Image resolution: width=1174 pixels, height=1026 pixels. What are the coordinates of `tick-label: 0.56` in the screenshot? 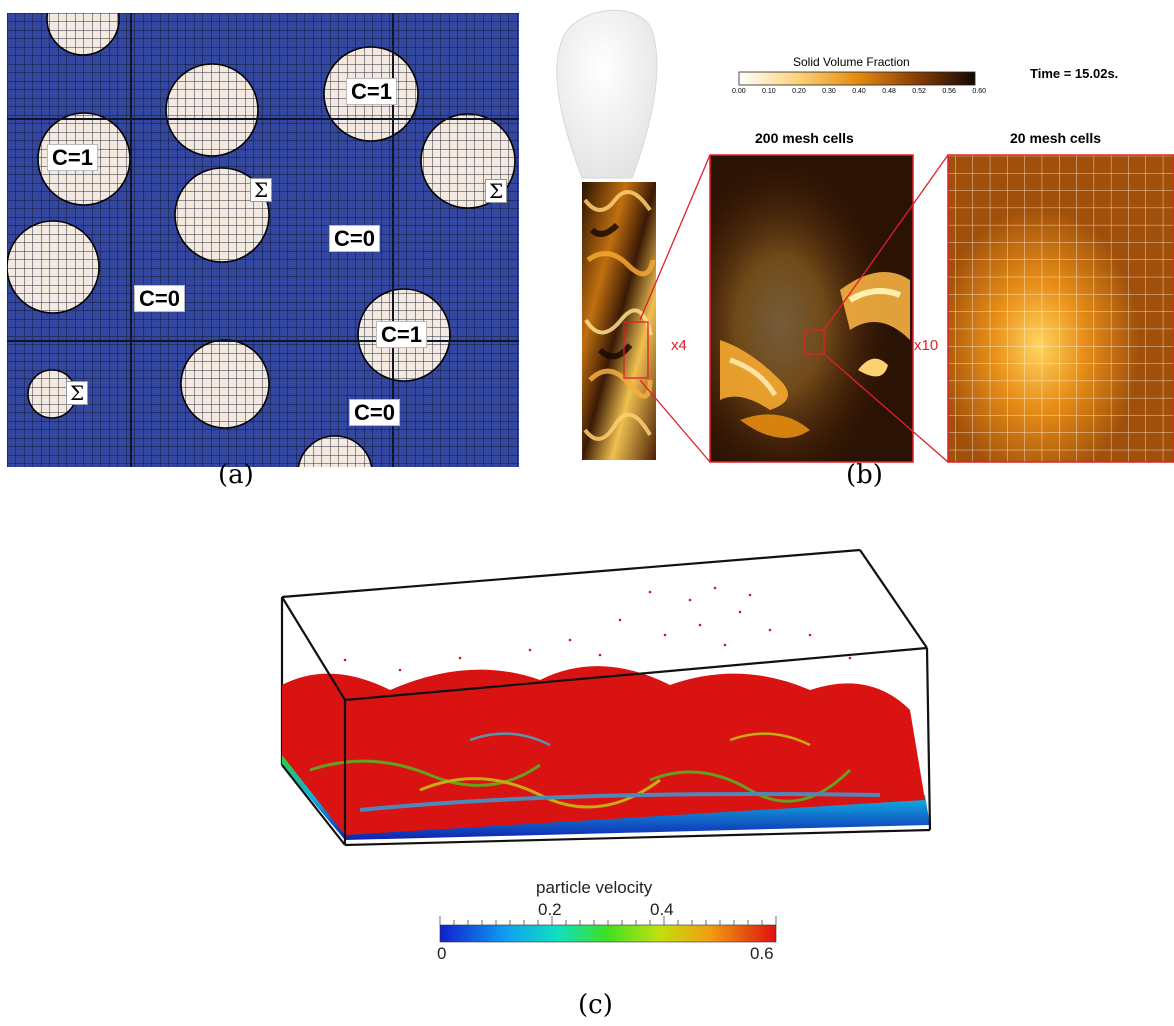 It's located at (949, 91).